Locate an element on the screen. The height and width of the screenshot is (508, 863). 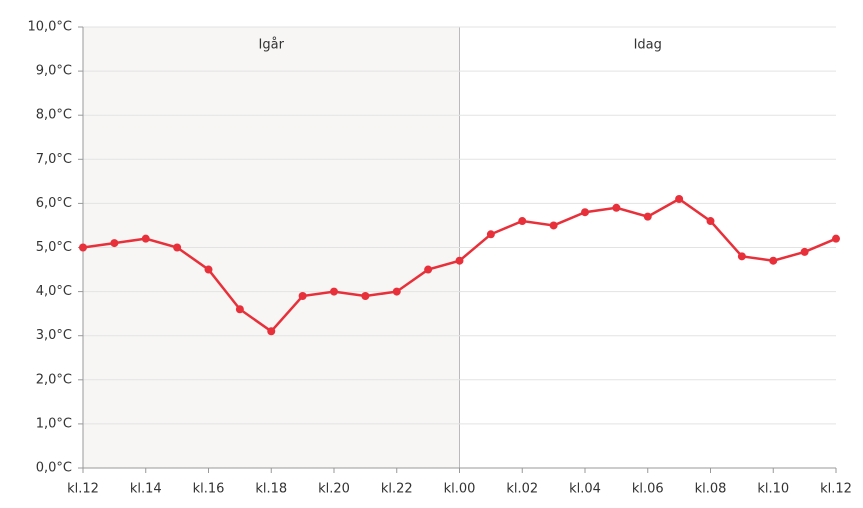
y-tick-label: 1,0°C is located at coordinates (54, 423).